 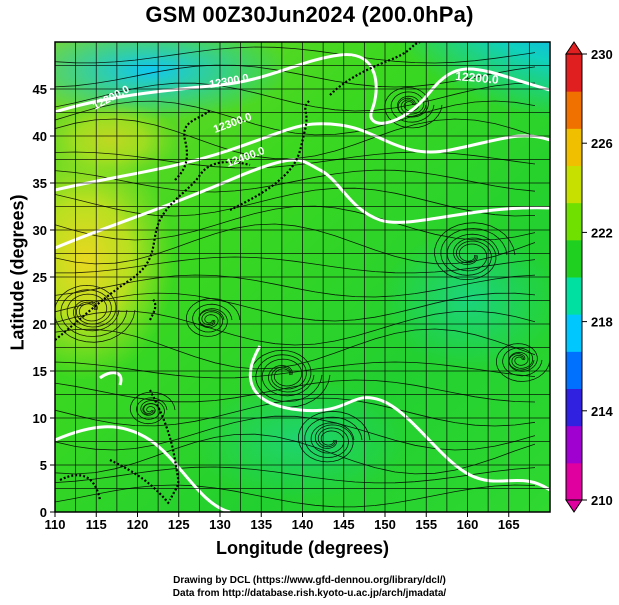 What do you see at coordinates (261, 524) in the screenshot?
I see `x-tick-label: 135` at bounding box center [261, 524].